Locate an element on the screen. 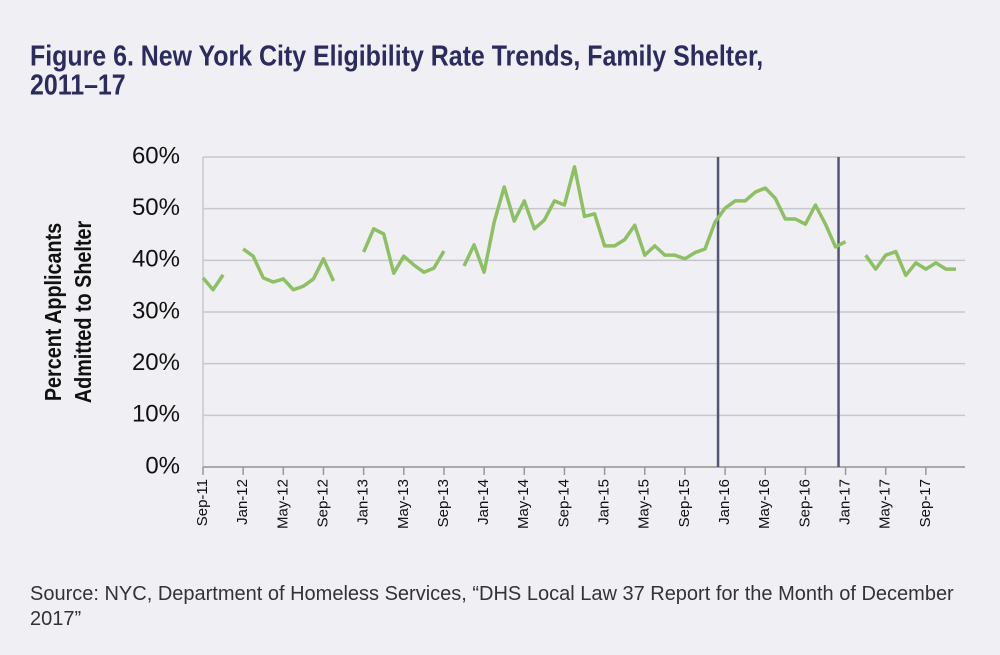 This screenshot has height=655, width=1000. y-tick-label: 50% is located at coordinates (156, 207).